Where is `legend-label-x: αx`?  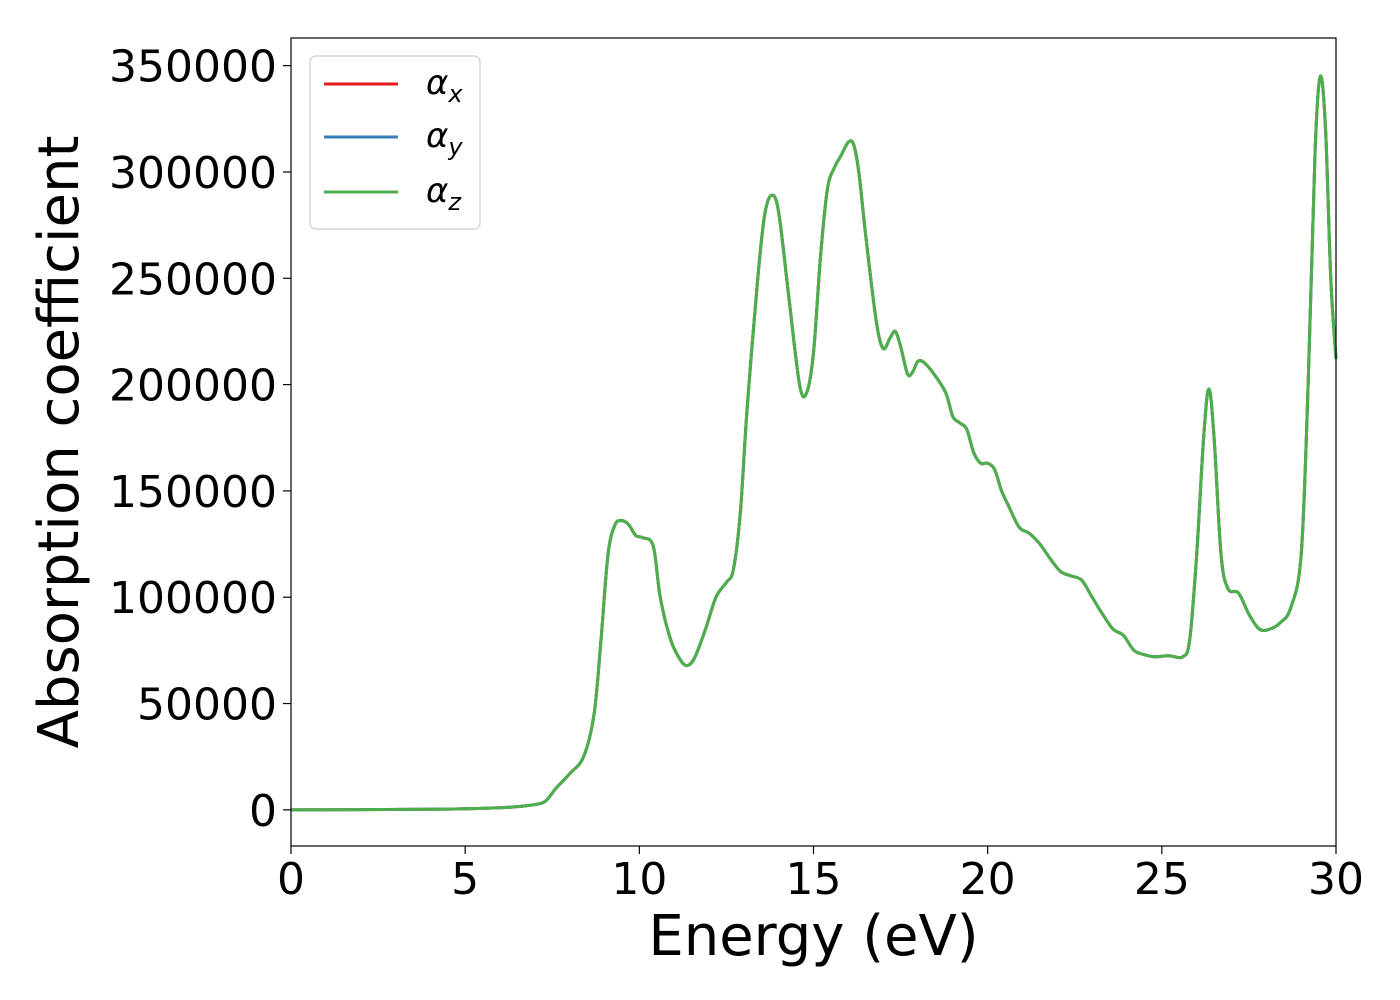 legend-label-x: αx is located at coordinates (444, 85).